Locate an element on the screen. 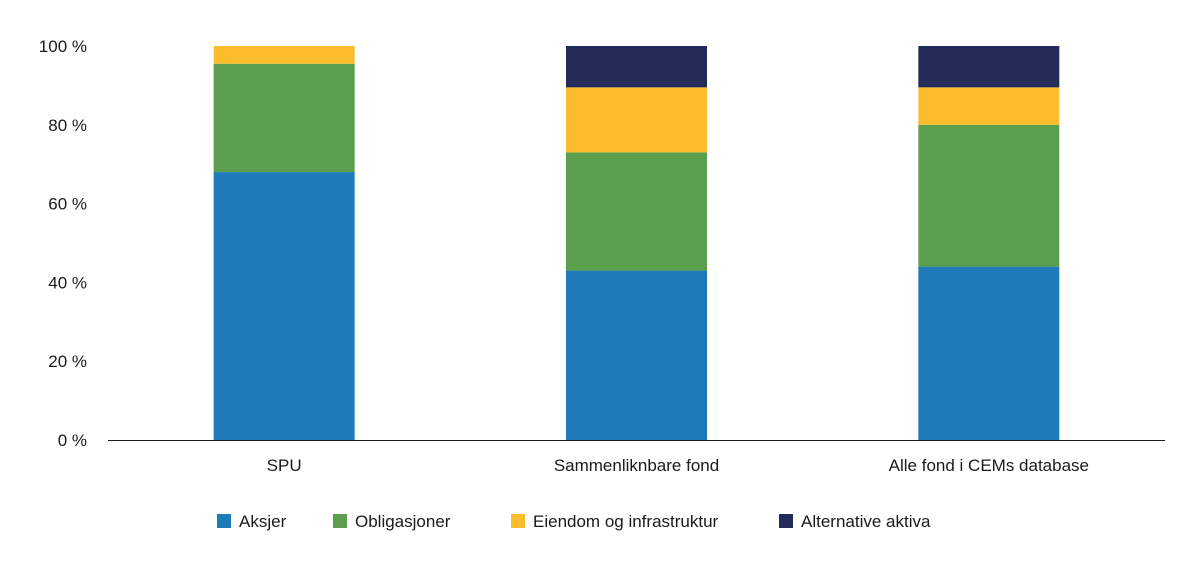 The width and height of the screenshot is (1200, 574). y-tick-label: 0 % is located at coordinates (72, 440).